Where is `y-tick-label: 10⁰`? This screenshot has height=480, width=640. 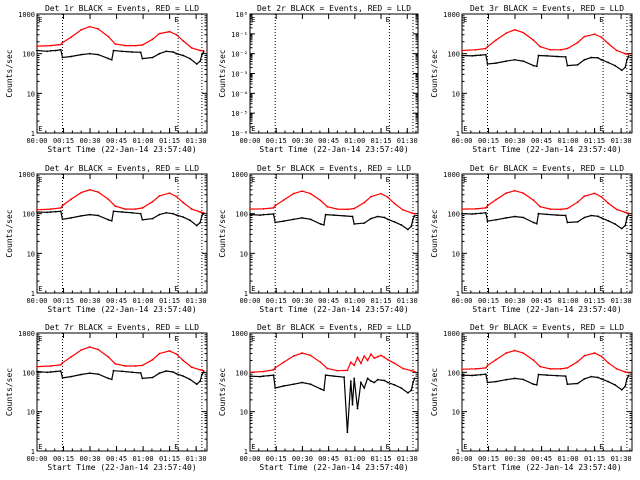
y-tick-label: 10⁰ is located at coordinates (241, 15).